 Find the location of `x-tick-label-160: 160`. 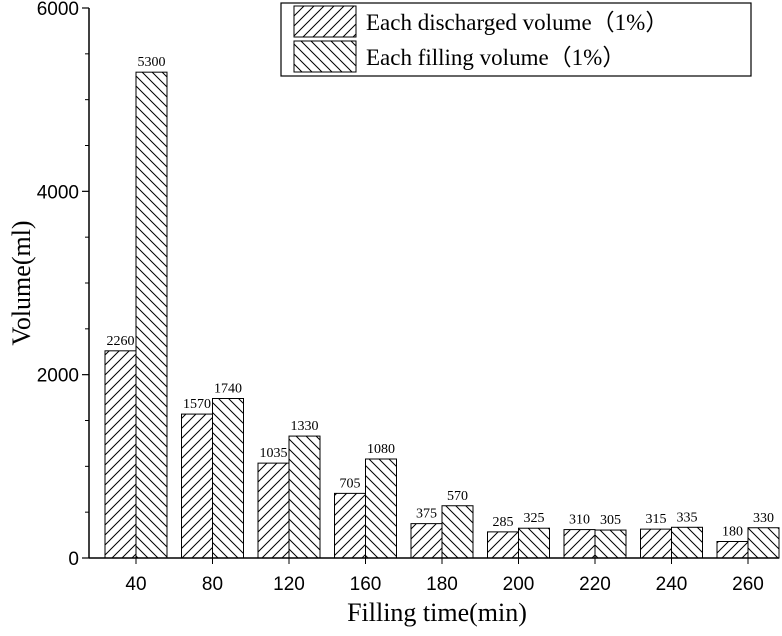

x-tick-label-160: 160 is located at coordinates (366, 584).